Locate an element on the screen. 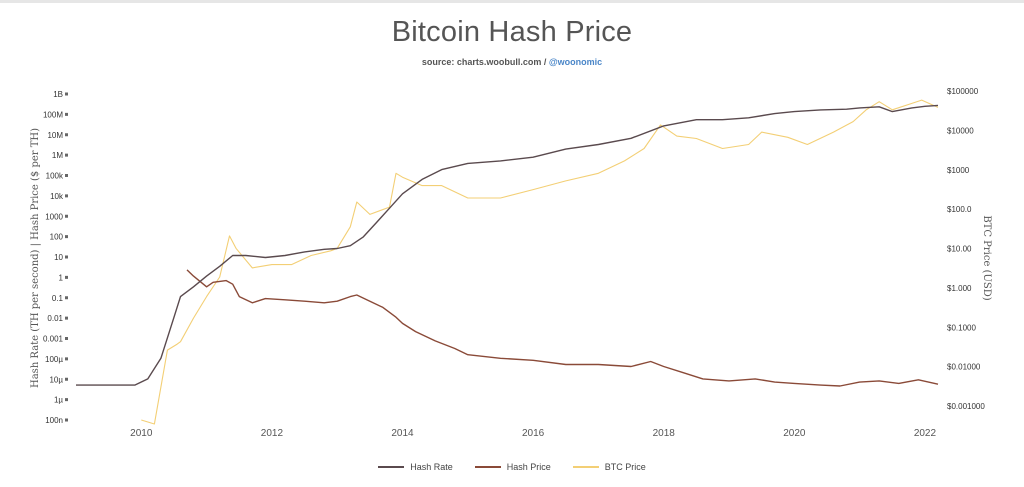 This screenshot has width=1024, height=487. legend-item-btc-price: BTC Price is located at coordinates (609, 467).